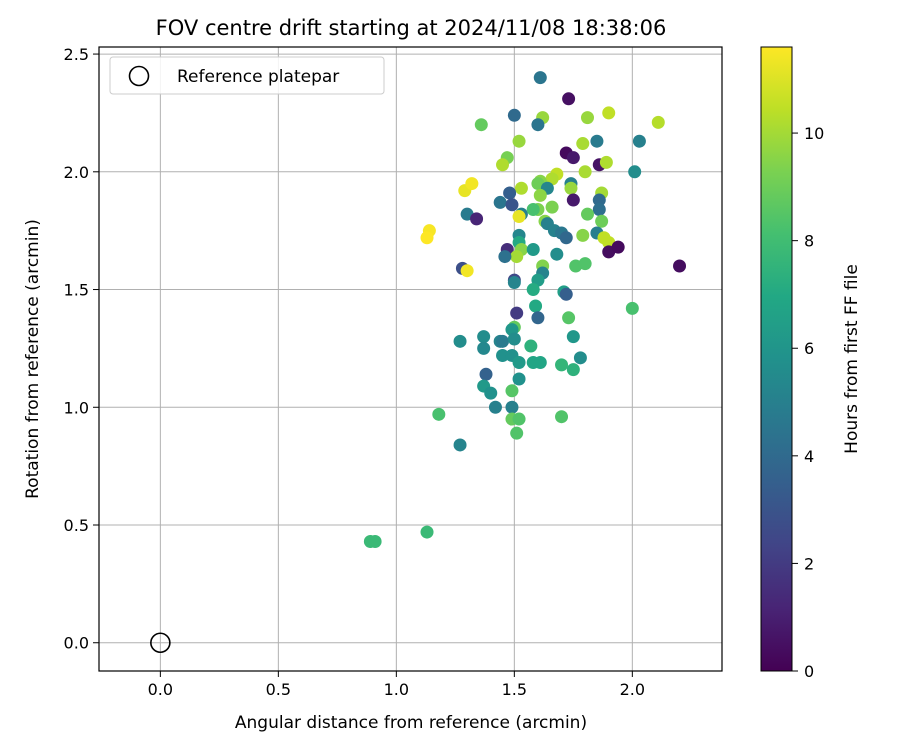 Image resolution: width=900 pixels, height=750 pixels. I want to click on y-tick-label: 0.0, so click(76, 643).